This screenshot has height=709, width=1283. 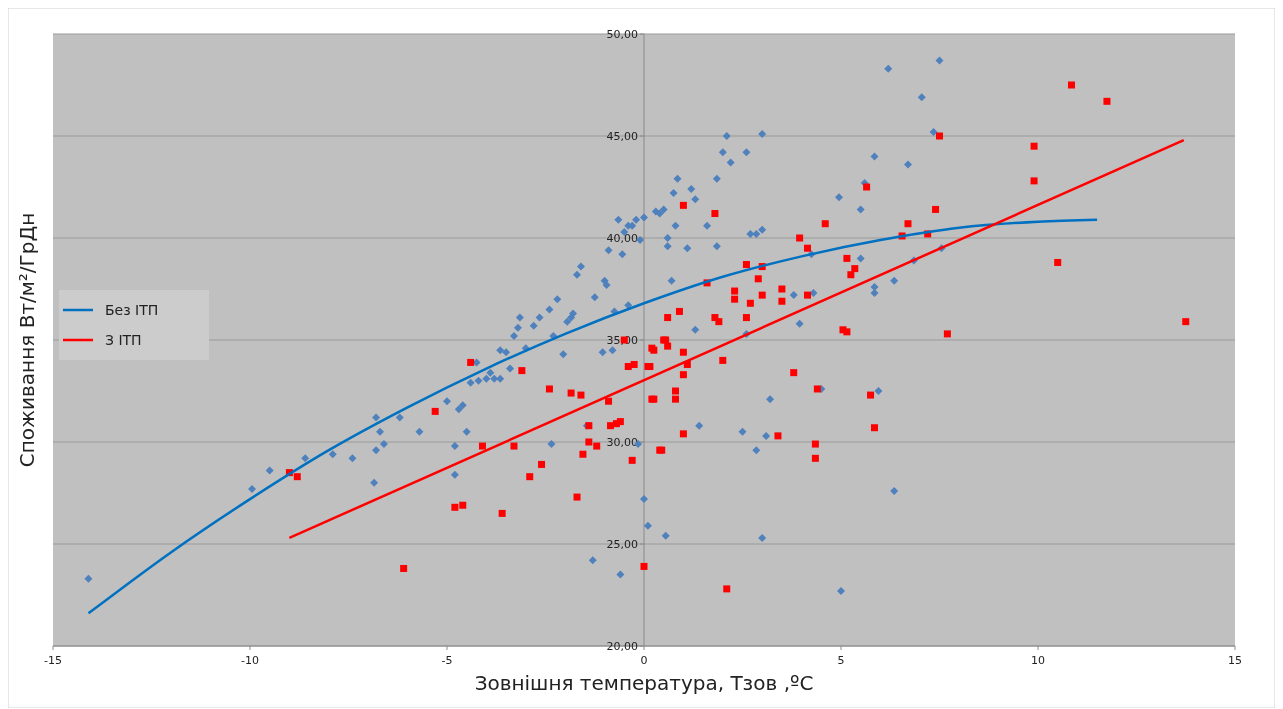 I want to click on y-axis-title: Споживання Вт/м²/ГрДн, so click(x=27, y=340).